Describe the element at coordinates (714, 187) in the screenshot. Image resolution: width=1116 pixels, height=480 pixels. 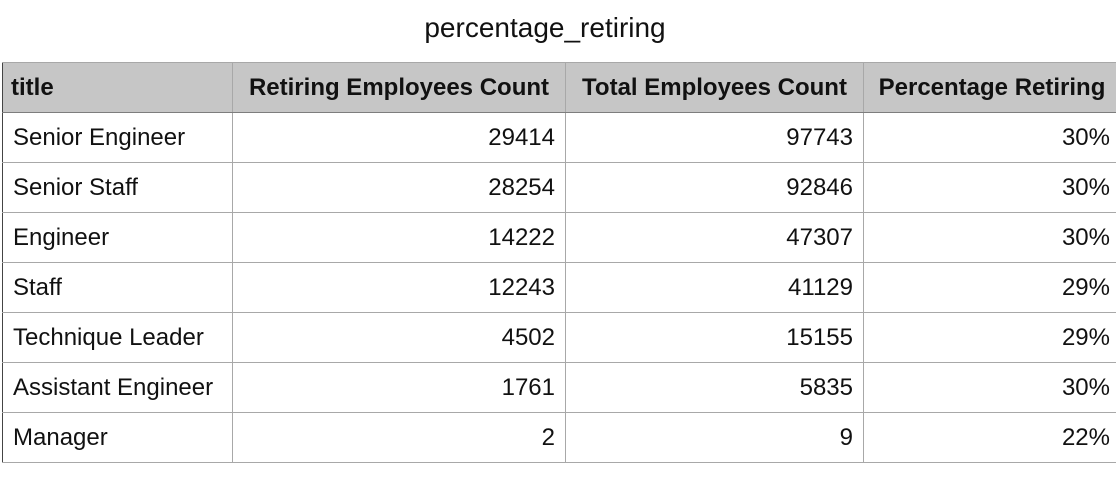
I see `cell-total-count: 92846` at that location.